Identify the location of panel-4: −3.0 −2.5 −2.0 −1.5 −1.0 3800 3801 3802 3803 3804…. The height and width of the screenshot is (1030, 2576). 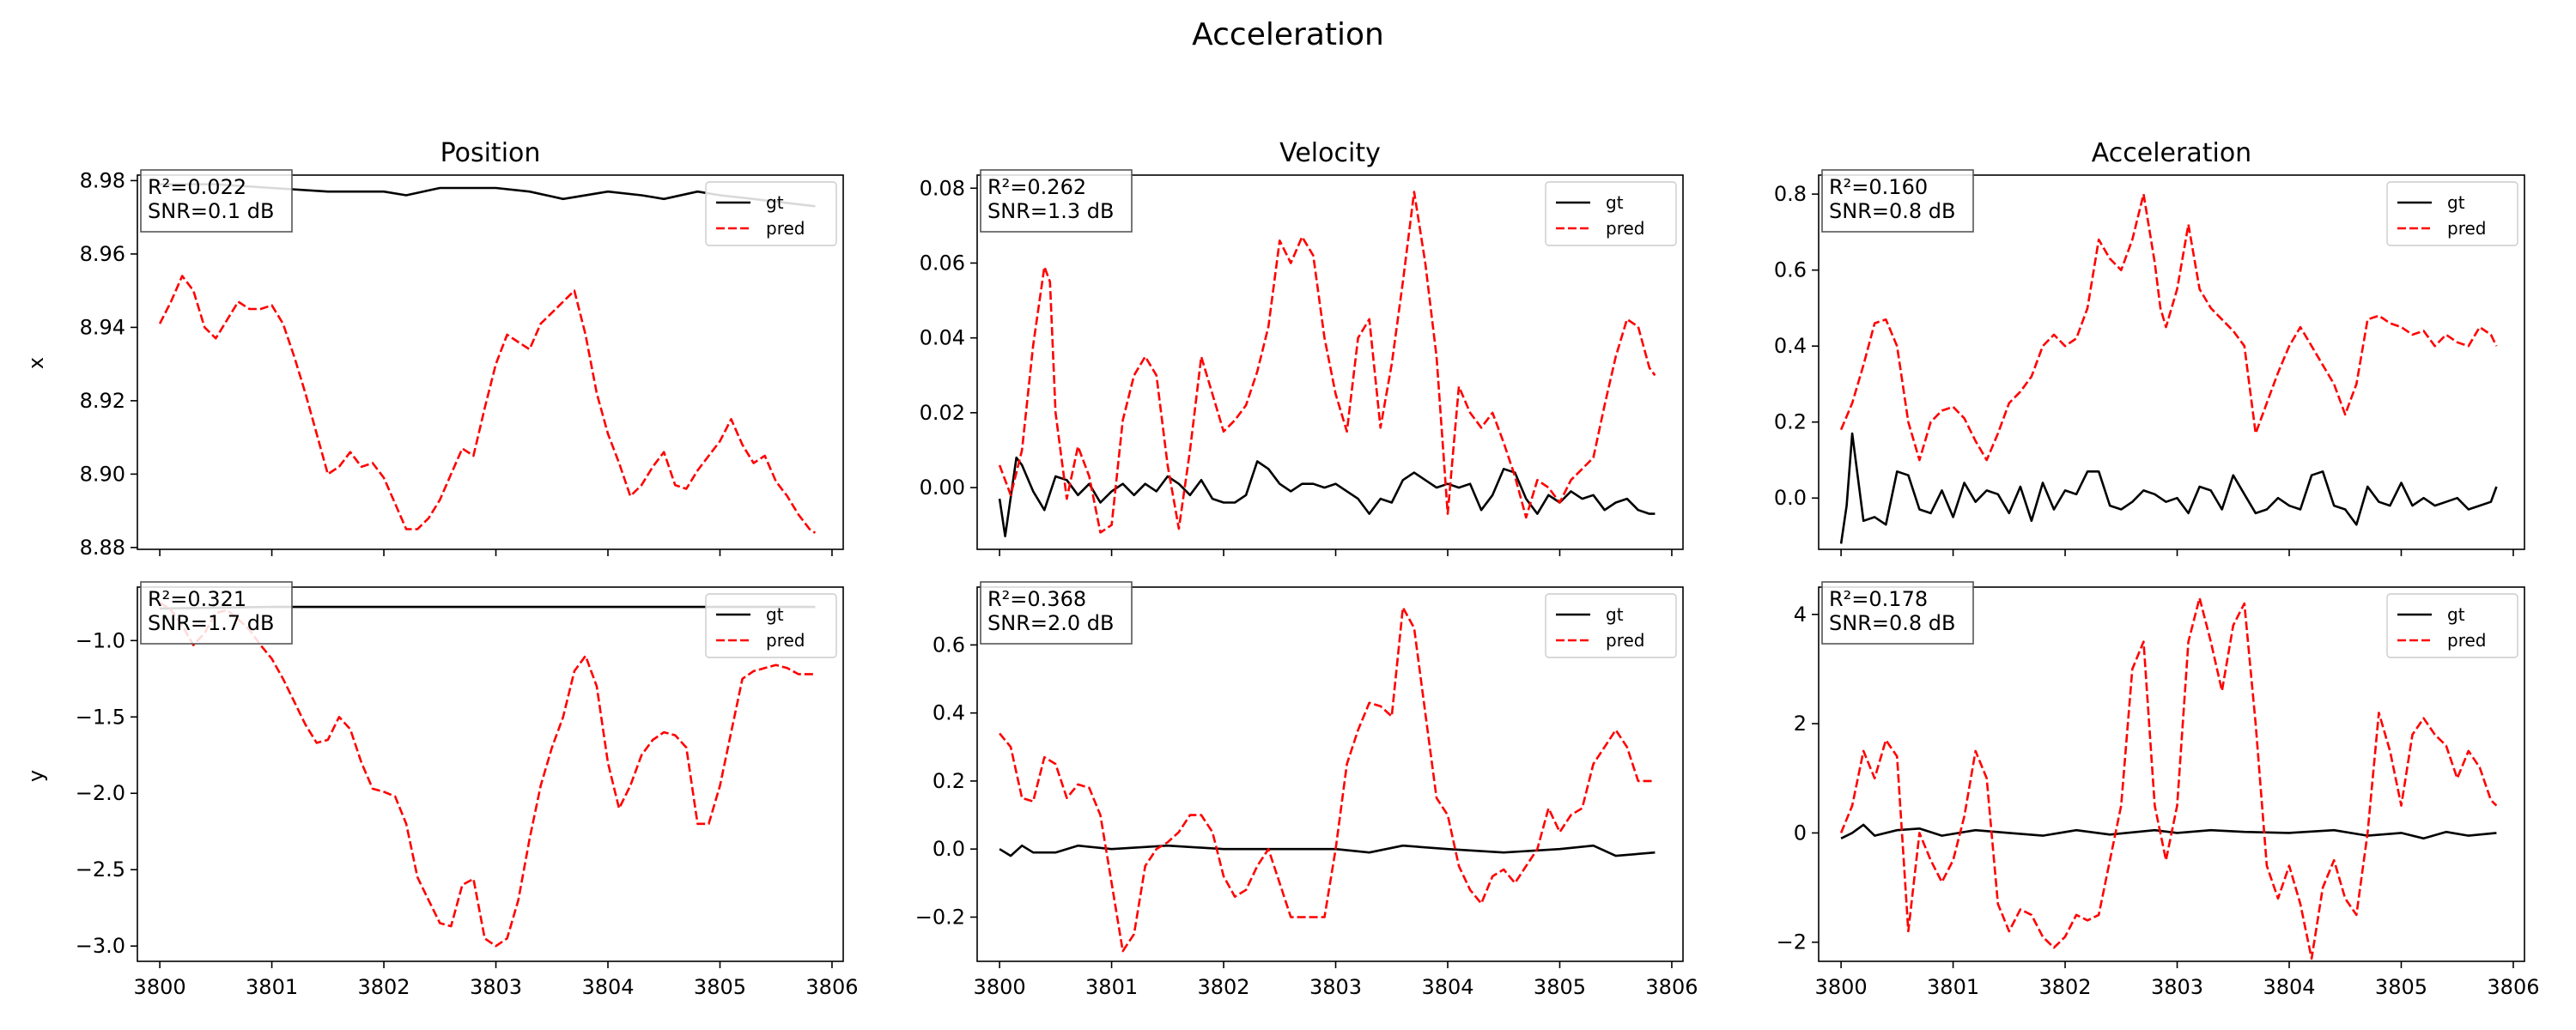
(467, 790).